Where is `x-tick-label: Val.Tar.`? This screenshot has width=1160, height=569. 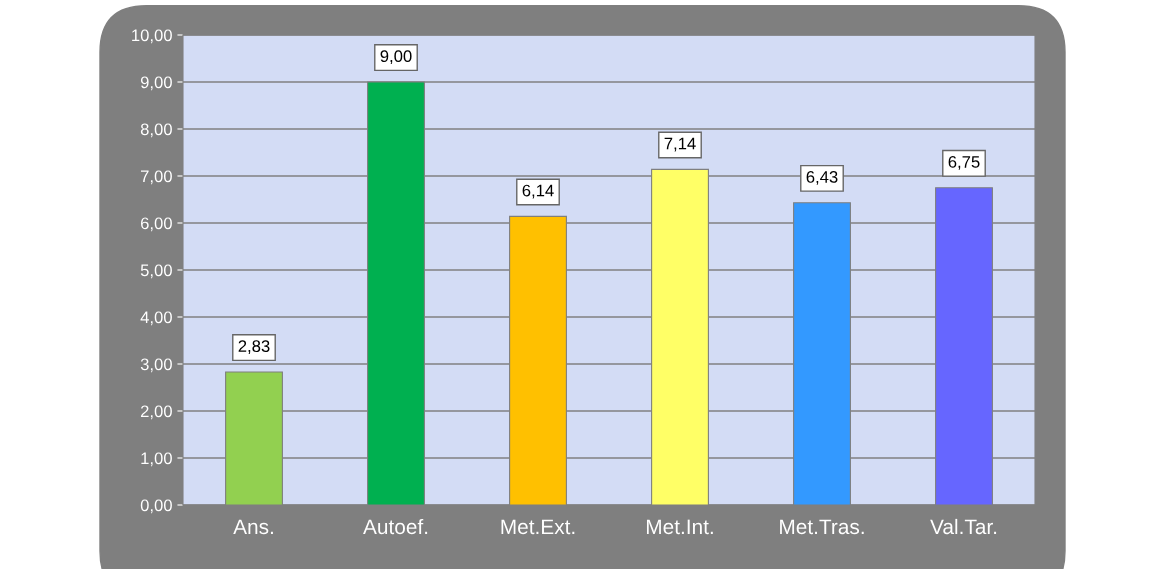
x-tick-label: Val.Tar. is located at coordinates (963, 526).